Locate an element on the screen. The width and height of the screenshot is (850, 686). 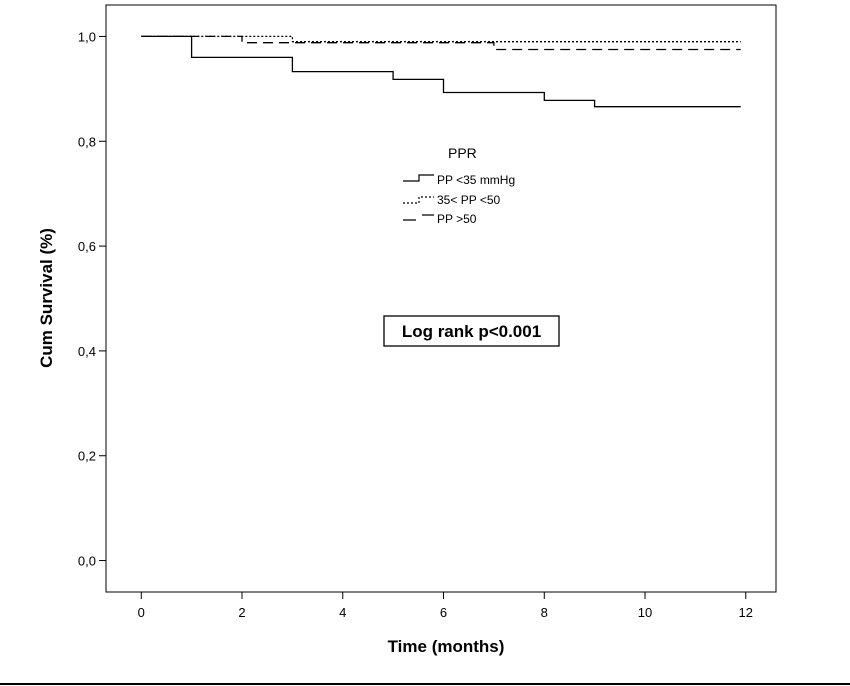
survival-curves is located at coordinates (441, 71).